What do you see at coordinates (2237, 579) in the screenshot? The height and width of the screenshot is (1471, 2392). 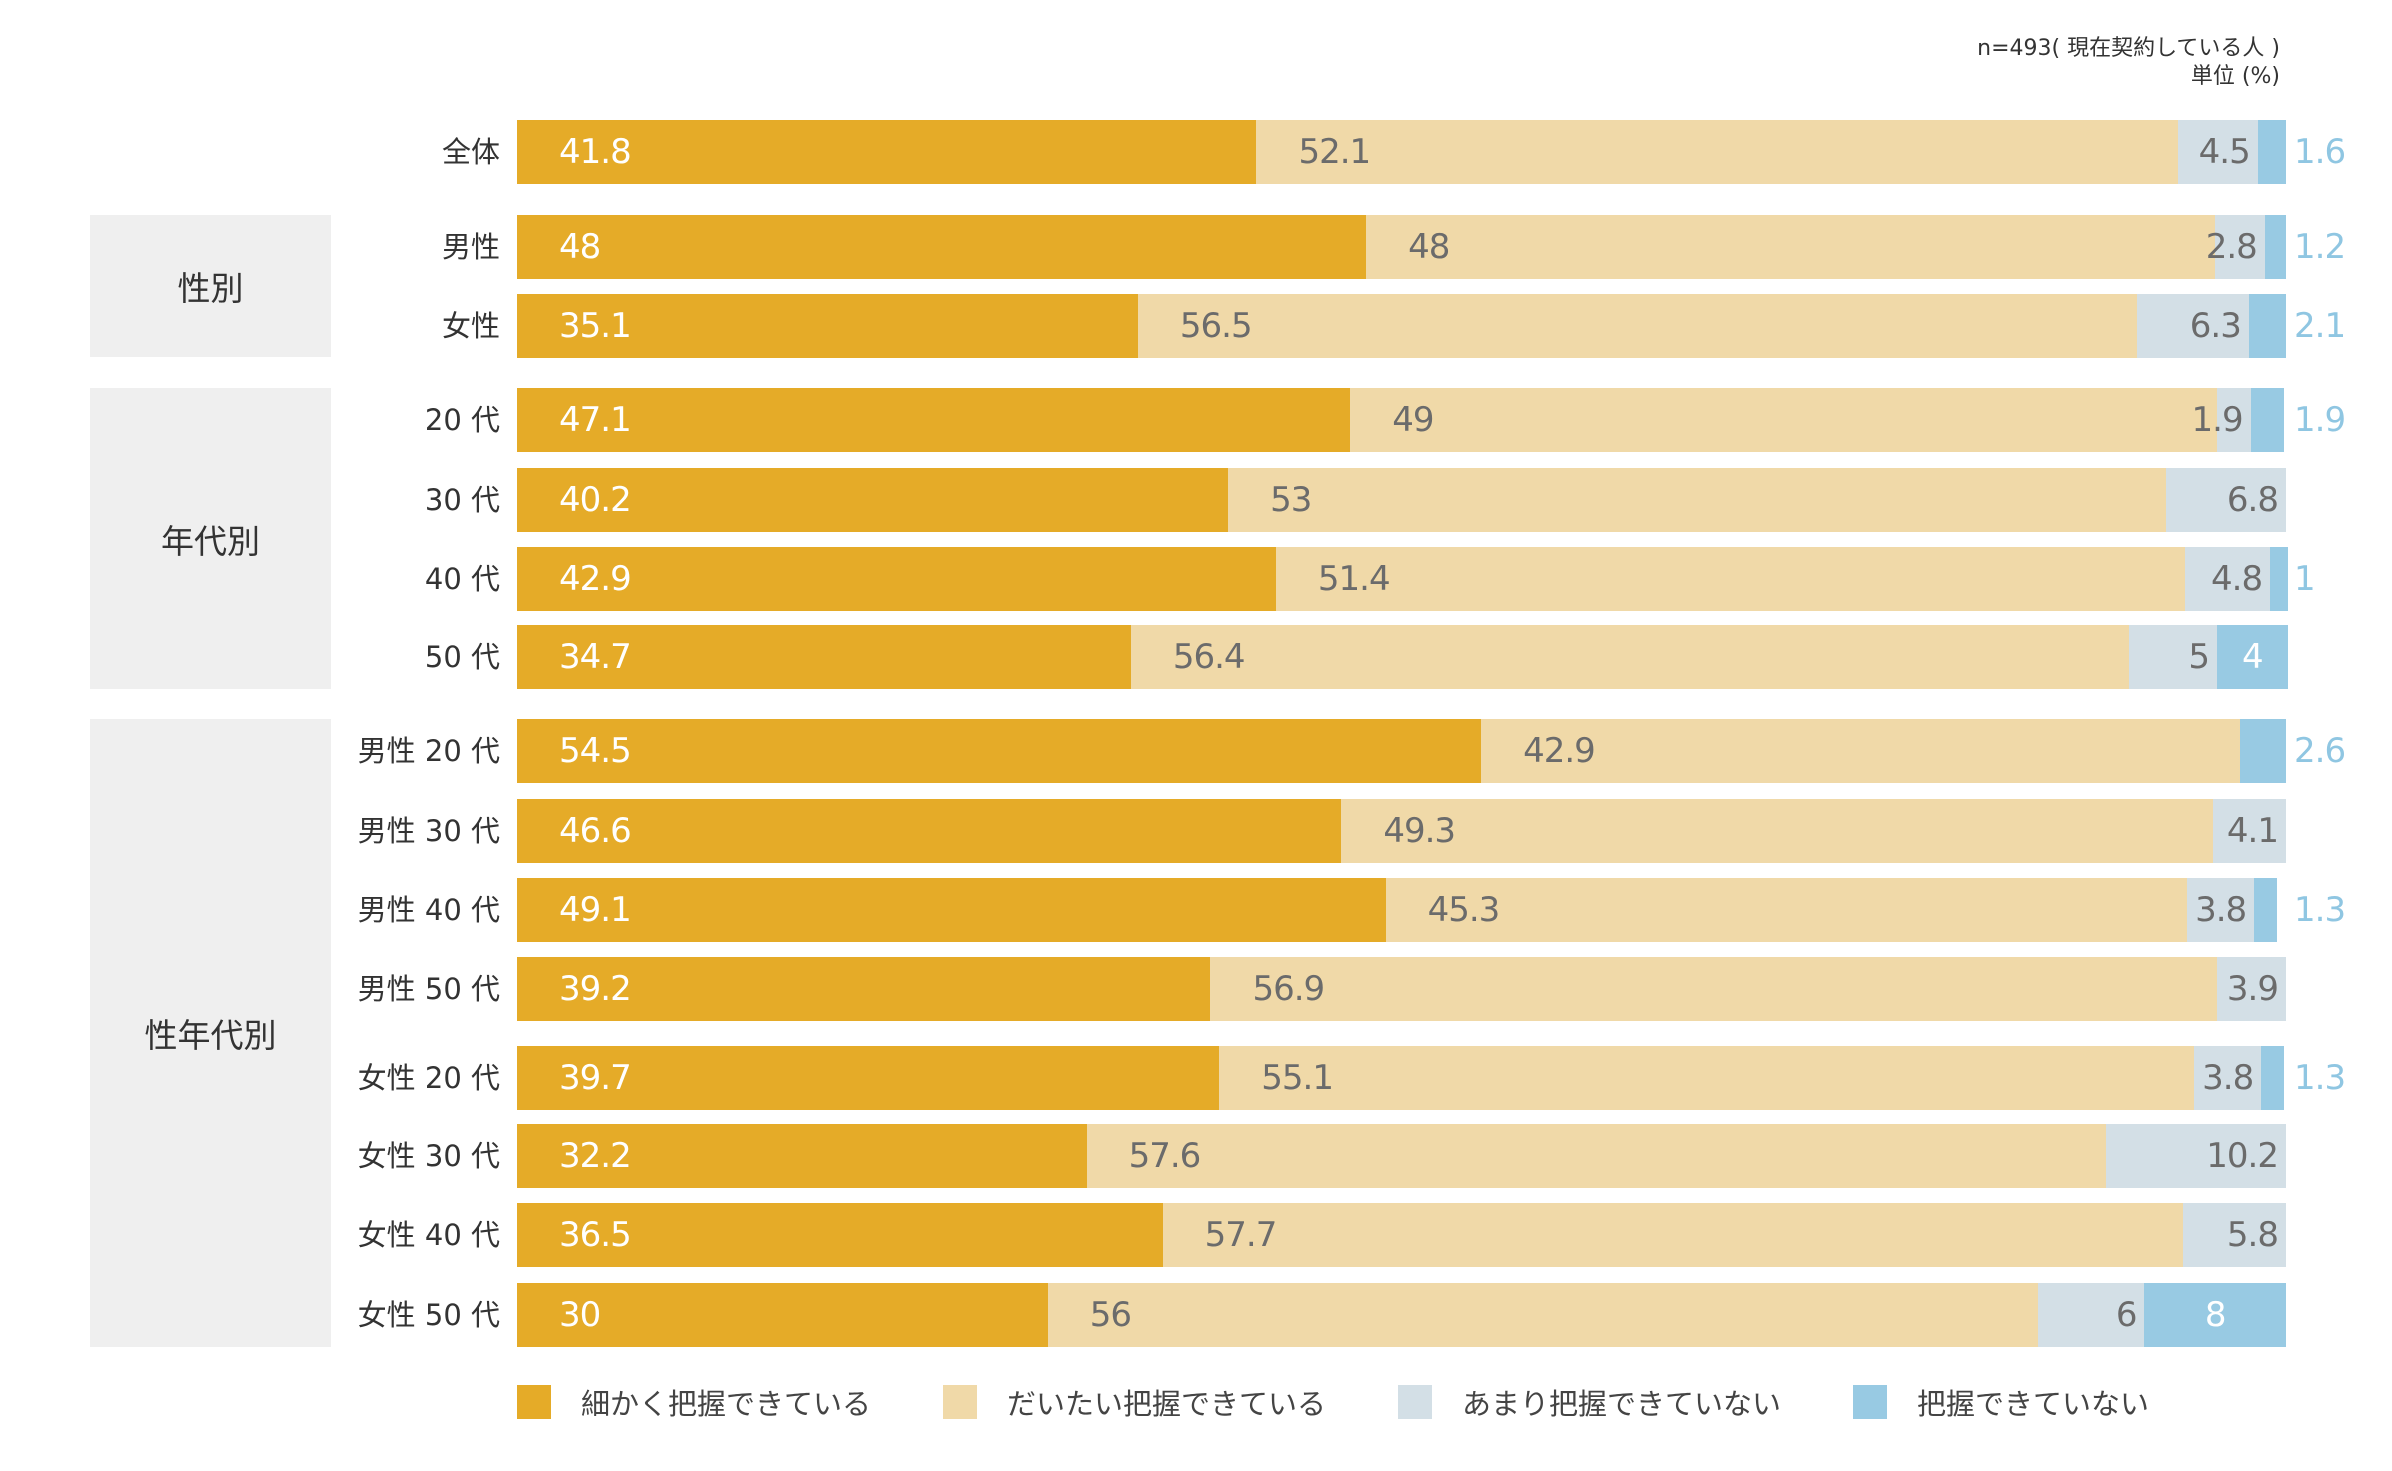 I see `data-label: 4.8` at bounding box center [2237, 579].